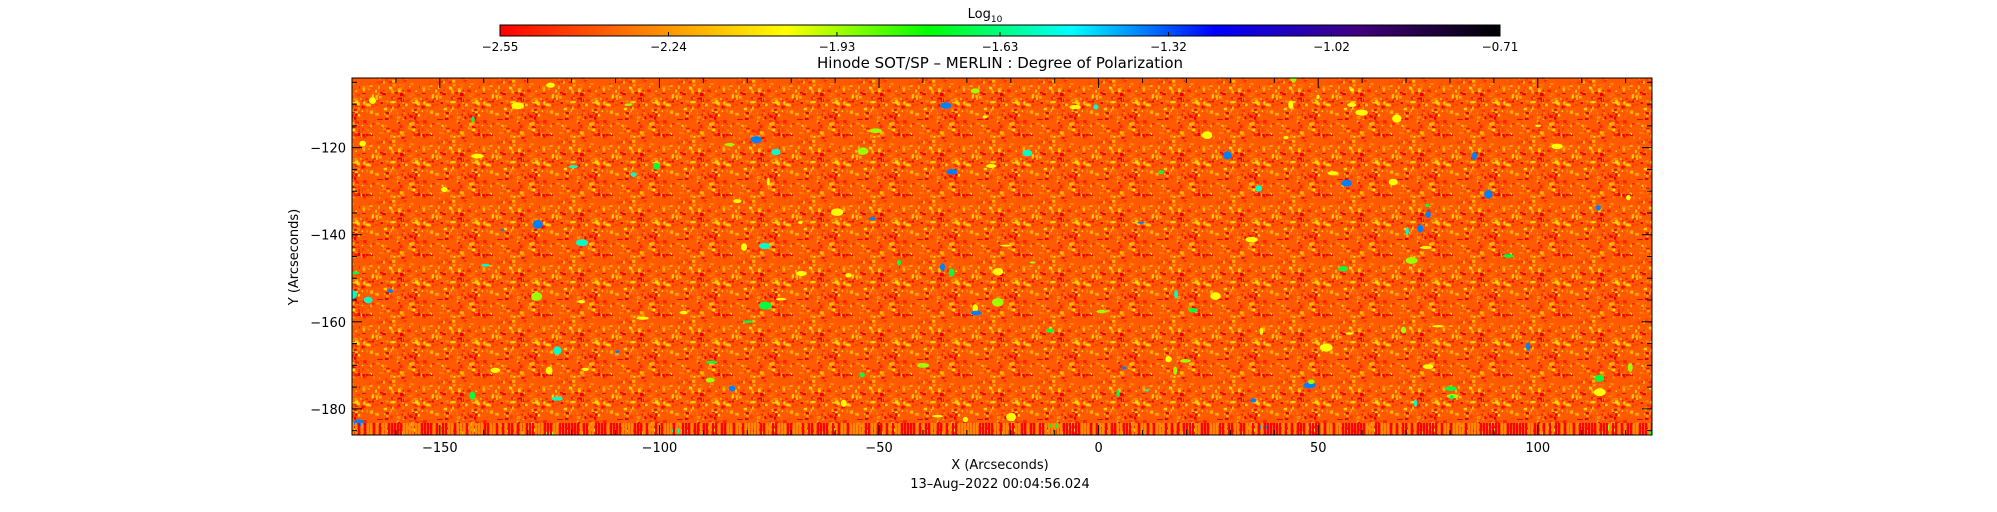  I want to click on y-tick-label: −160, so click(328, 323).